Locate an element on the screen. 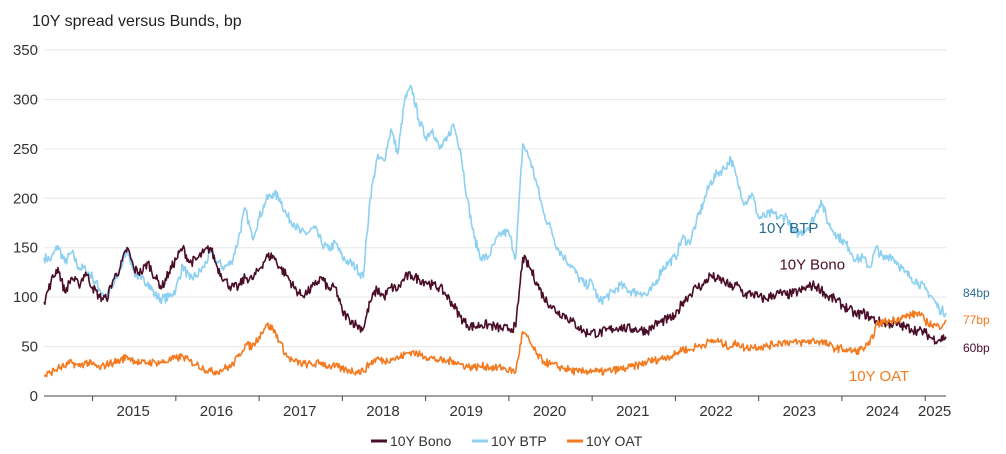  legend: 10Y Bono 10Y BTP 10Y OAT is located at coordinates (507, 441).